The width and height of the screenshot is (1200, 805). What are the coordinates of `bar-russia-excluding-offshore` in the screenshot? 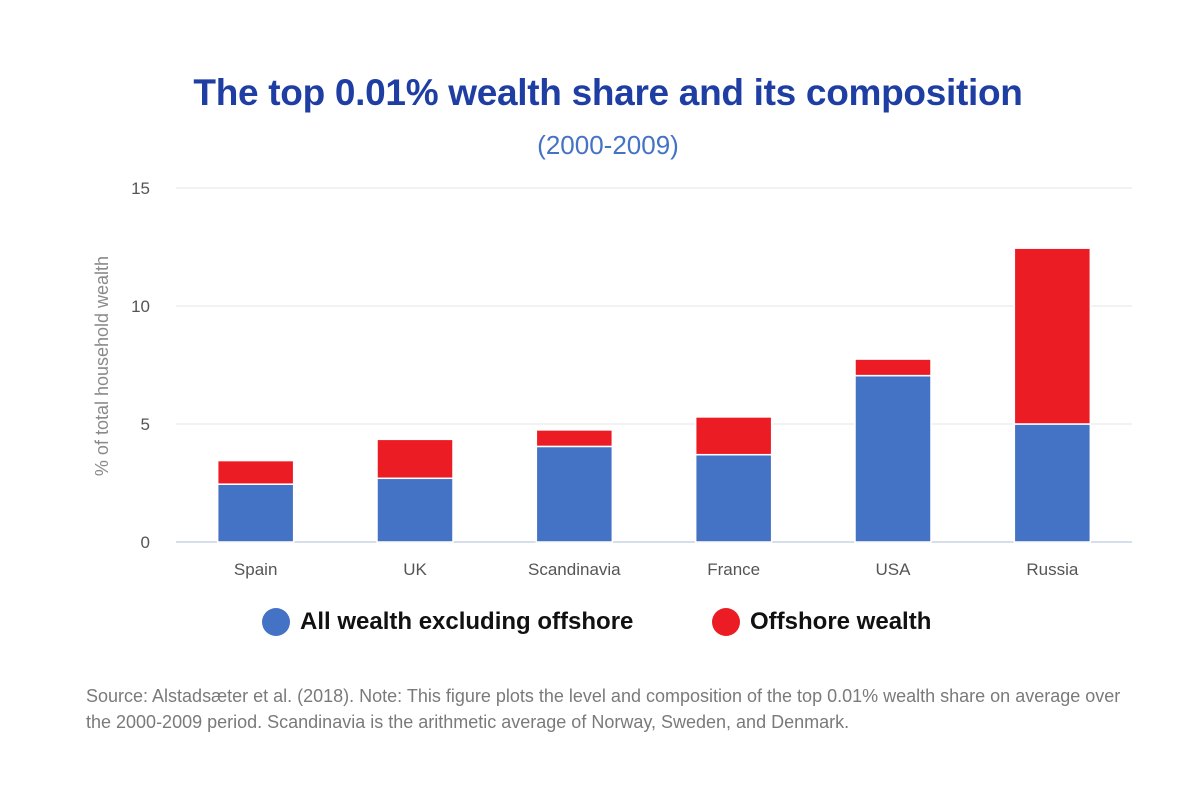 It's located at (1052, 483).